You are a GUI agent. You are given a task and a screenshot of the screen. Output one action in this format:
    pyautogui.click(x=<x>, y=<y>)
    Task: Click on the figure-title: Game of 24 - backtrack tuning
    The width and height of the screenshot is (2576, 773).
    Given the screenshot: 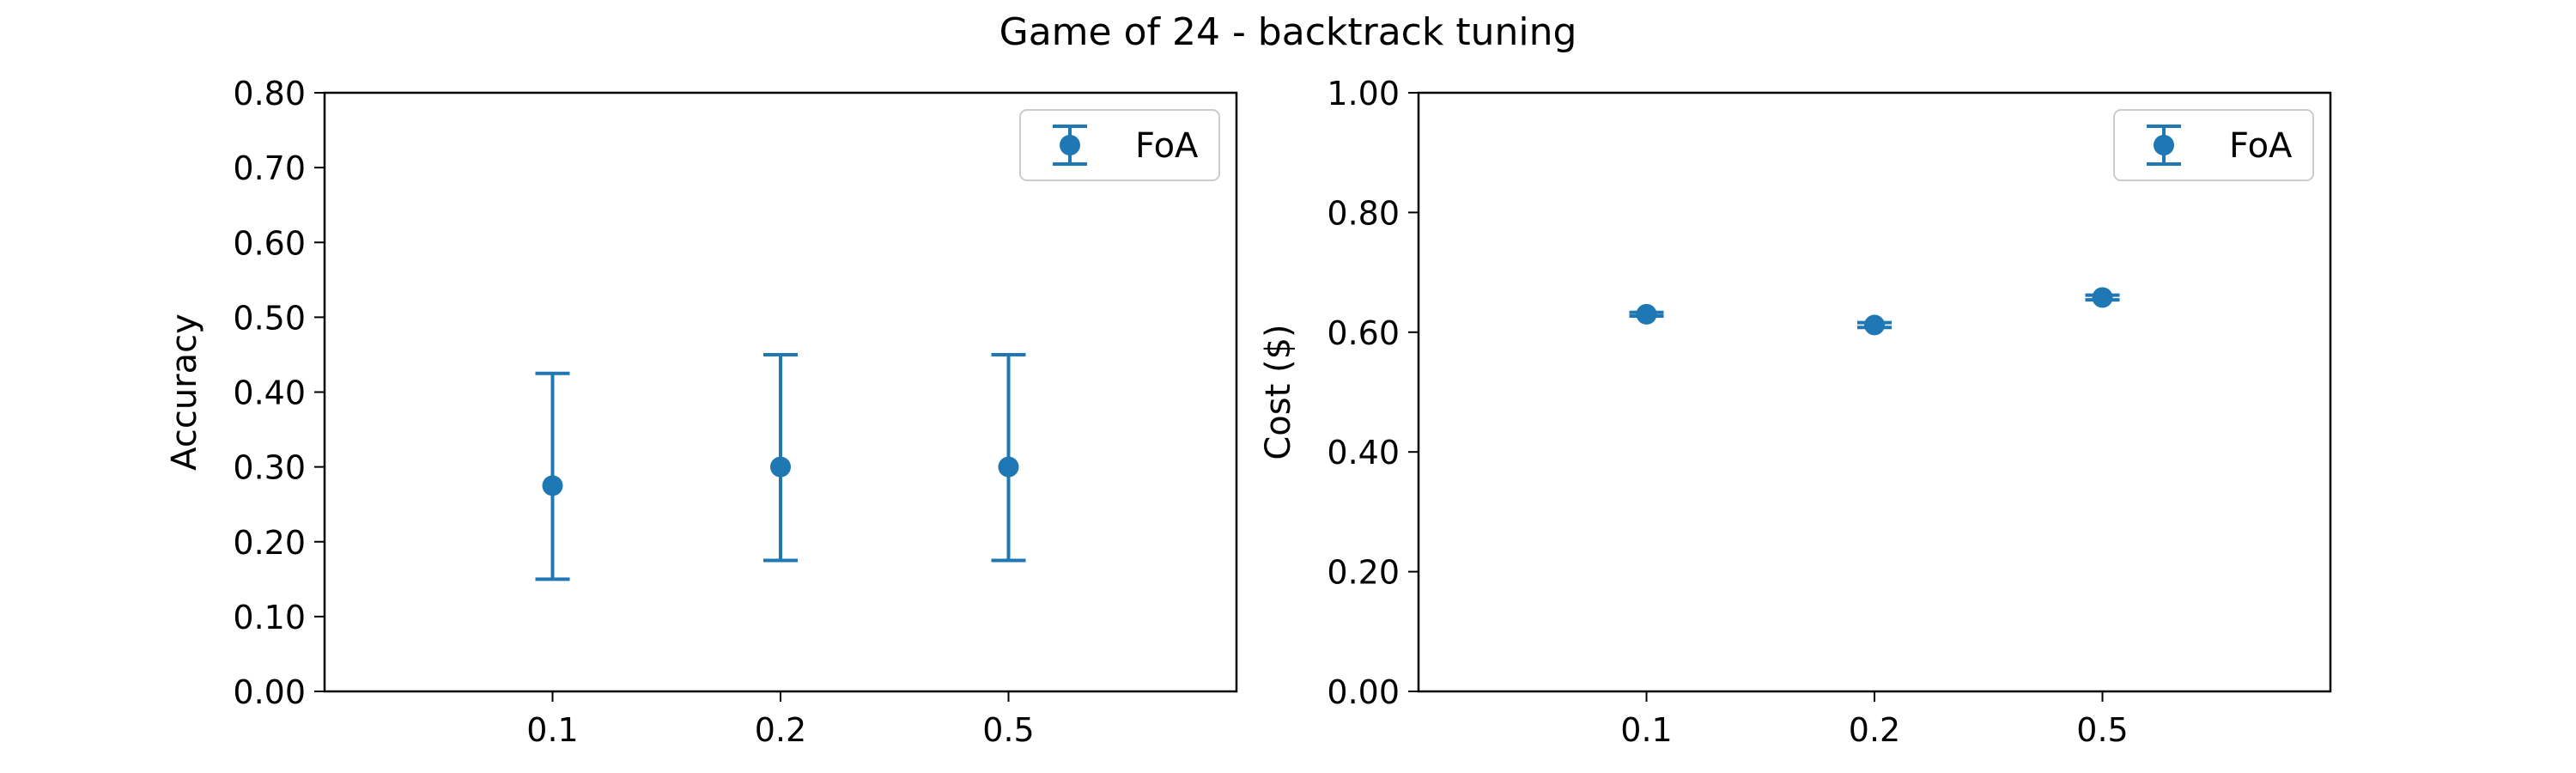 What is the action you would take?
    pyautogui.click(x=1288, y=32)
    